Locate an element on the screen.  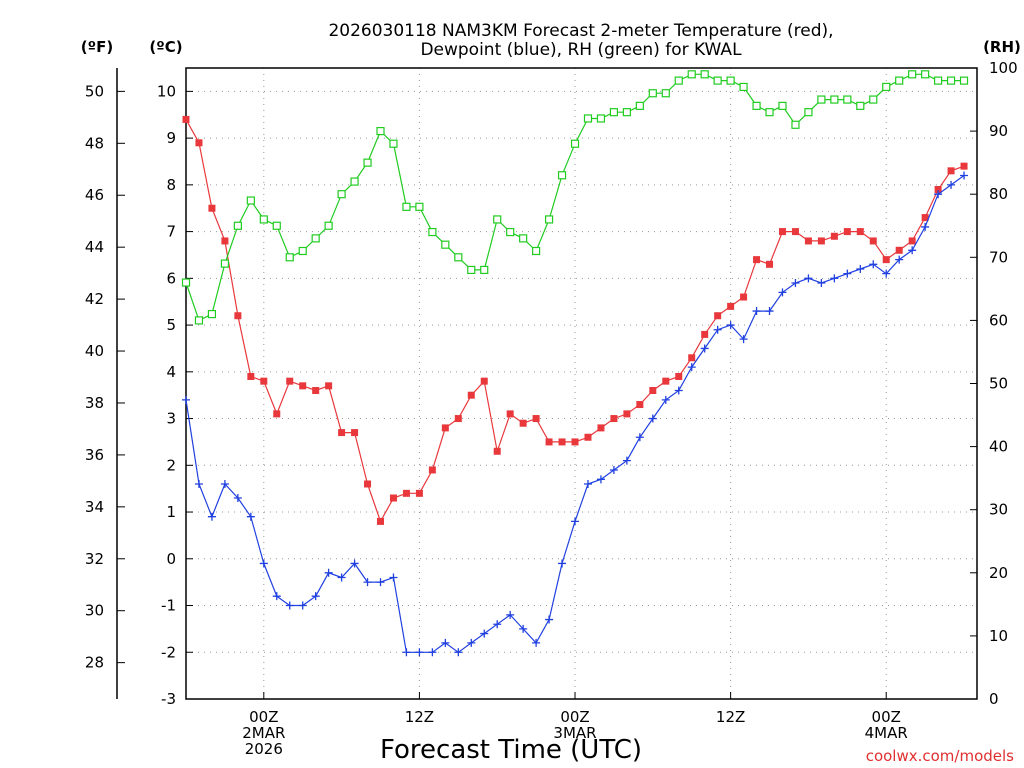
celsius-tick-label: 8 is located at coordinates (171, 185).